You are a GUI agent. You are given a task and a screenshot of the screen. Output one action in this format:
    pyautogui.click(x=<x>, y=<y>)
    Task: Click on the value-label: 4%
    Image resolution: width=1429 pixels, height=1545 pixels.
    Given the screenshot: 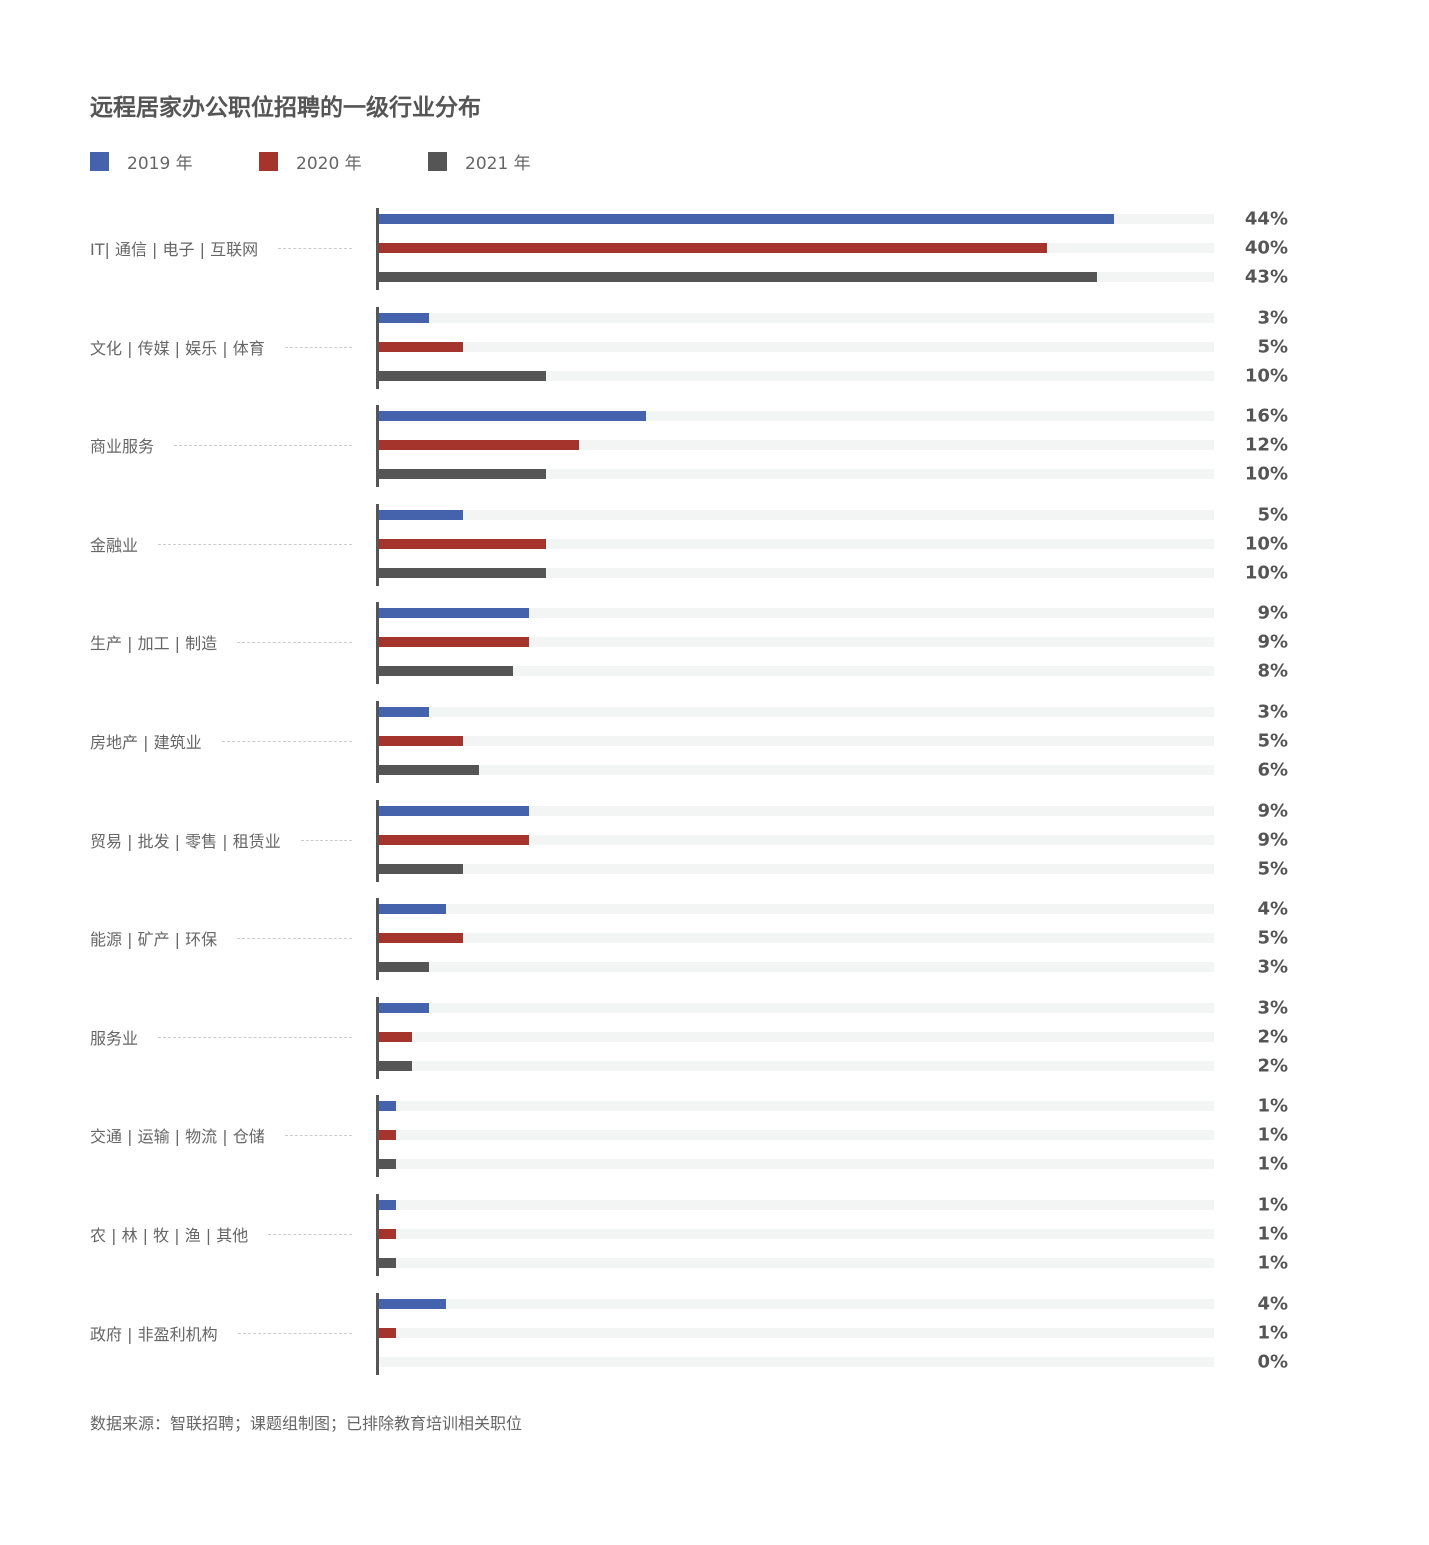 What is the action you would take?
    pyautogui.click(x=1272, y=1304)
    